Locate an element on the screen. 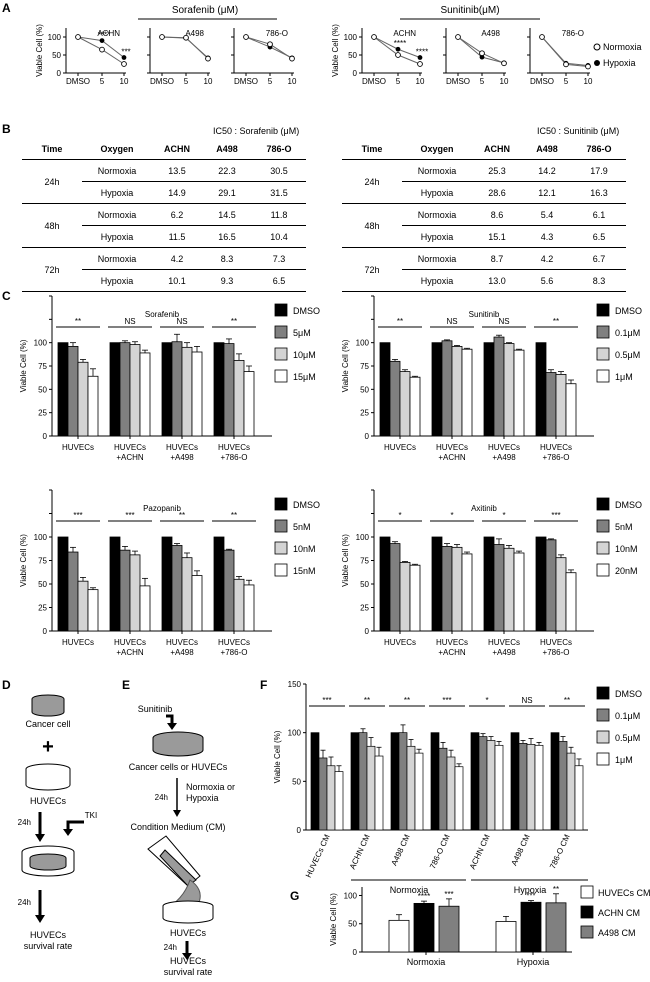 The image size is (650, 982). f-legend-label: DMSO is located at coordinates (628, 694).